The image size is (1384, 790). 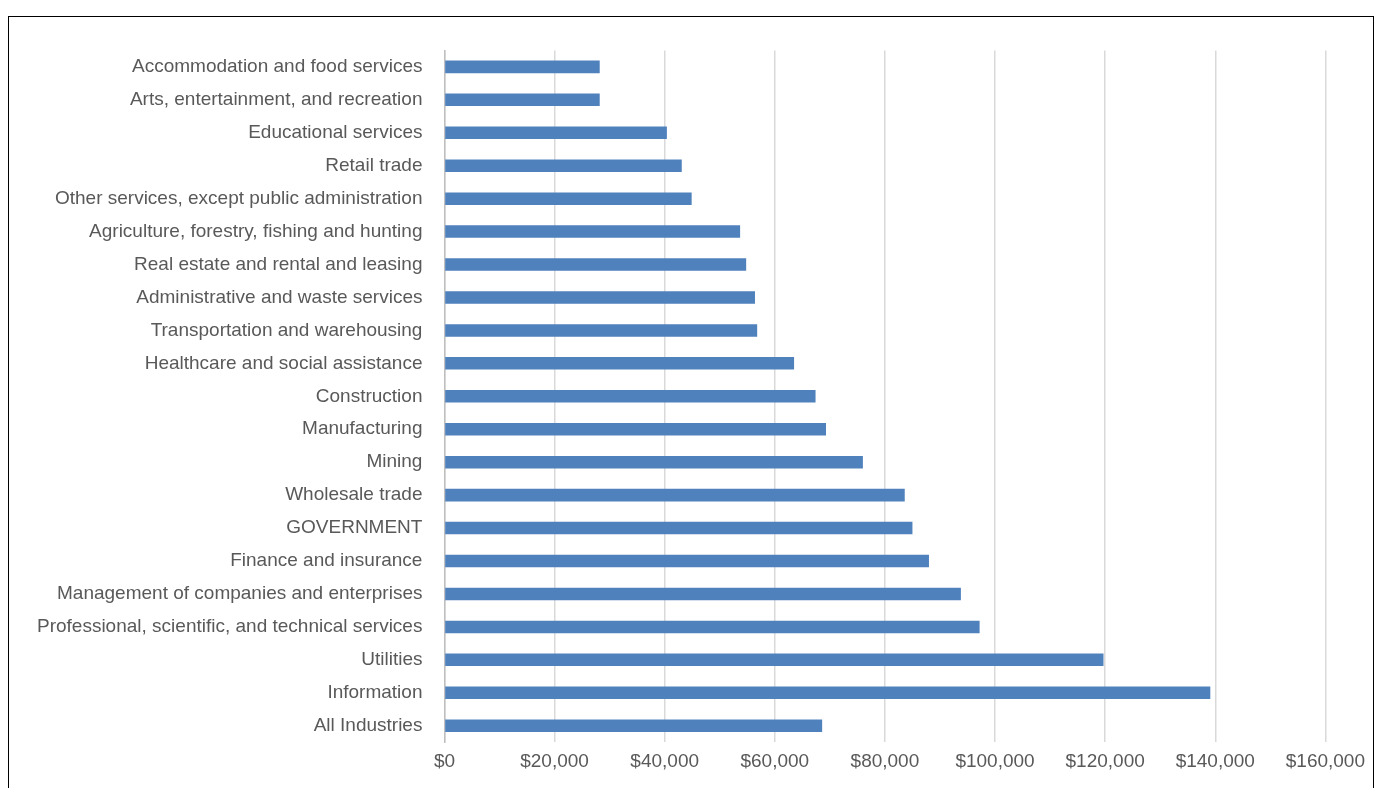 I want to click on y-tick-label: Educational services, so click(x=335, y=131).